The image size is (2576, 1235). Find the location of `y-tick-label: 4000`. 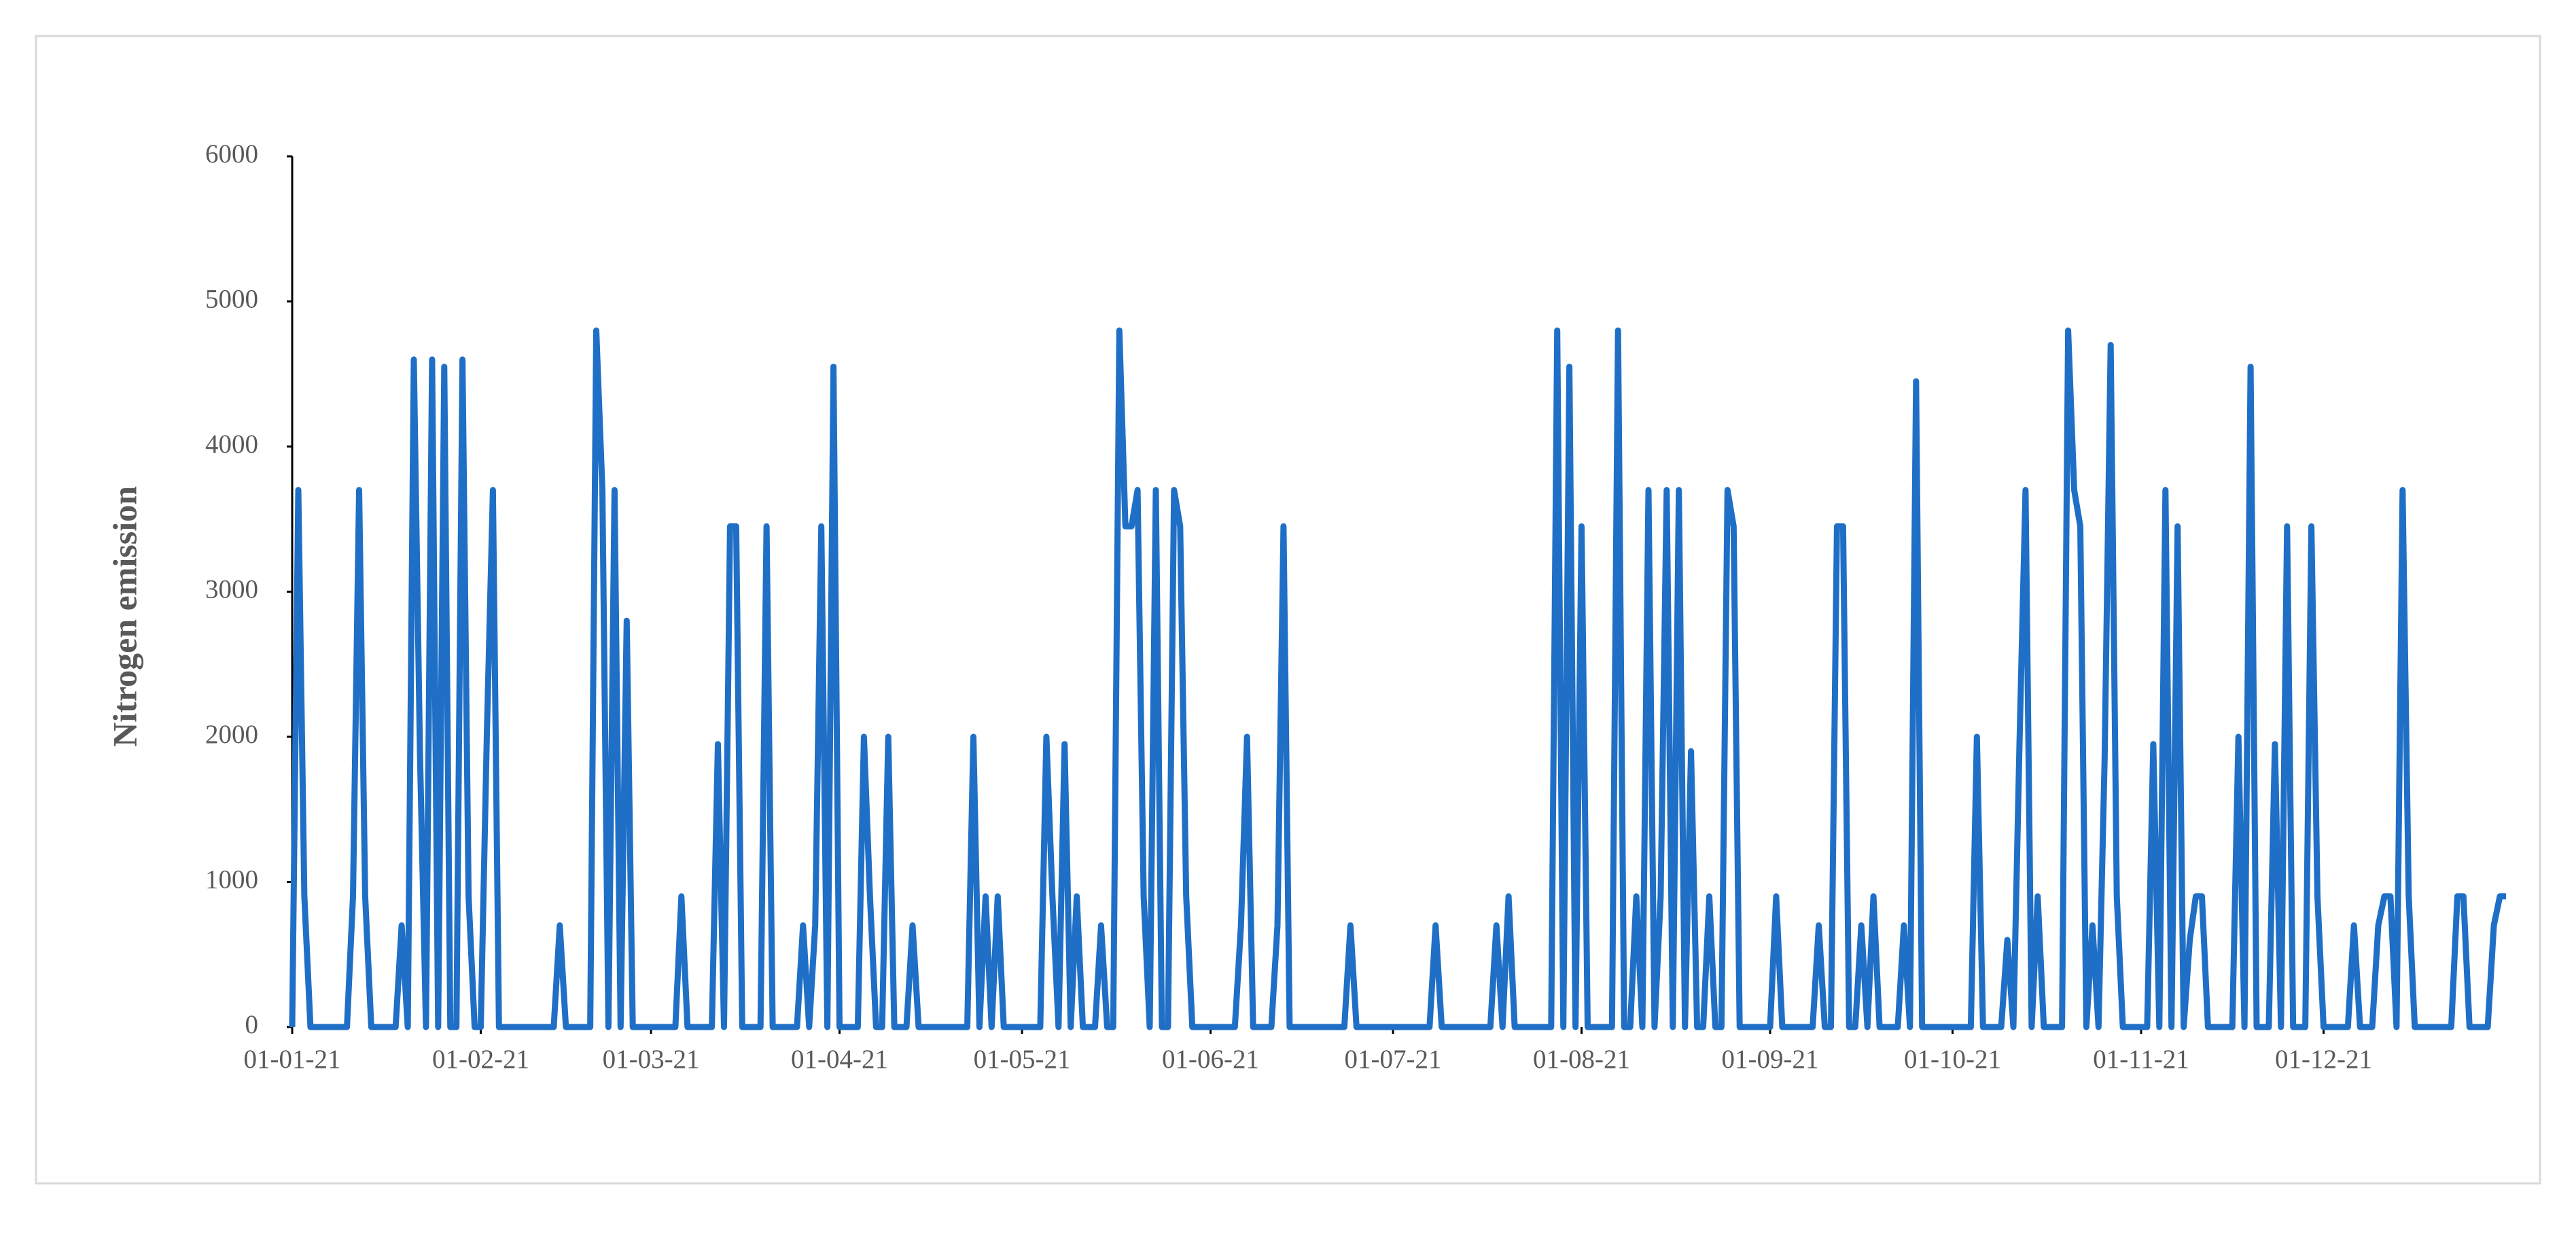

y-tick-label: 4000 is located at coordinates (231, 444).